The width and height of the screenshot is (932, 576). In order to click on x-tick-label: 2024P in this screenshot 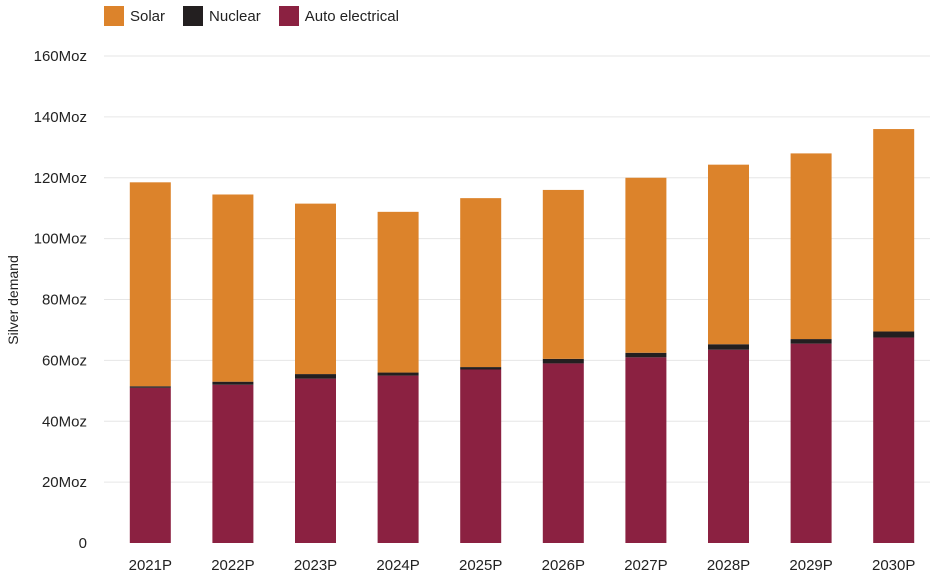, I will do `click(397, 565)`.